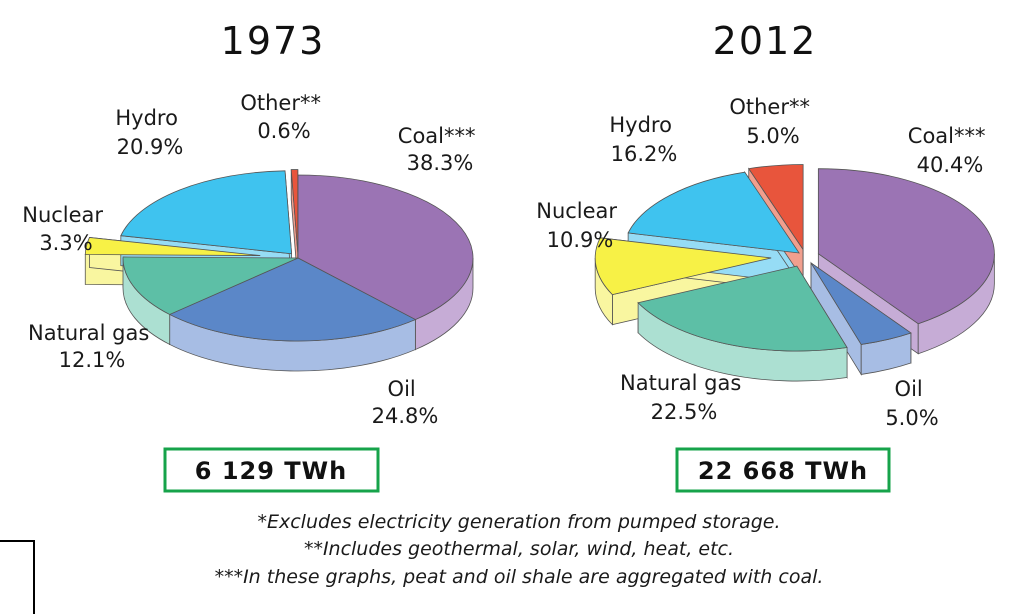 This screenshot has width=1032, height=614. I want to click on slice-2012-oil, so click(861, 303).